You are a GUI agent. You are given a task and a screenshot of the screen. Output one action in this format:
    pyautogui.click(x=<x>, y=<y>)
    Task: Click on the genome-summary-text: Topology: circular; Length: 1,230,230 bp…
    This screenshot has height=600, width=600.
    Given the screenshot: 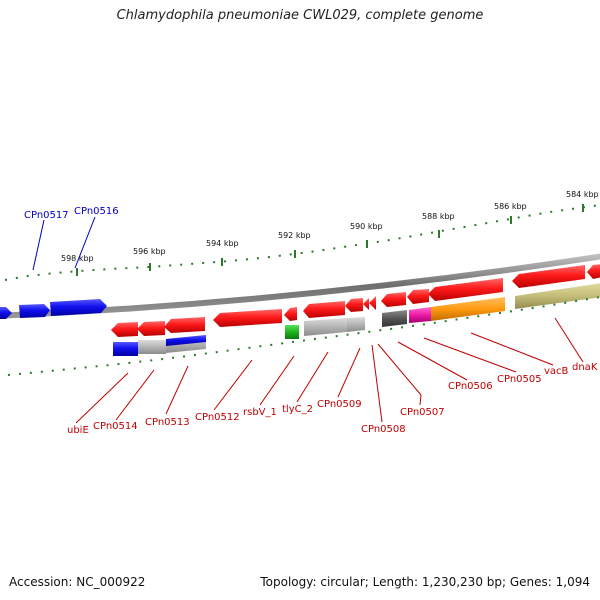 What is the action you would take?
    pyautogui.click(x=425, y=582)
    